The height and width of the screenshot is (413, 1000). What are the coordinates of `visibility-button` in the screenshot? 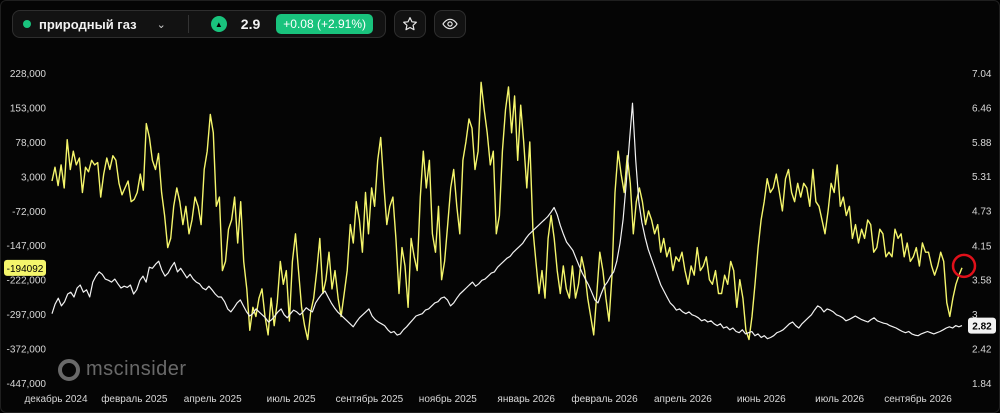 It's located at (450, 24).